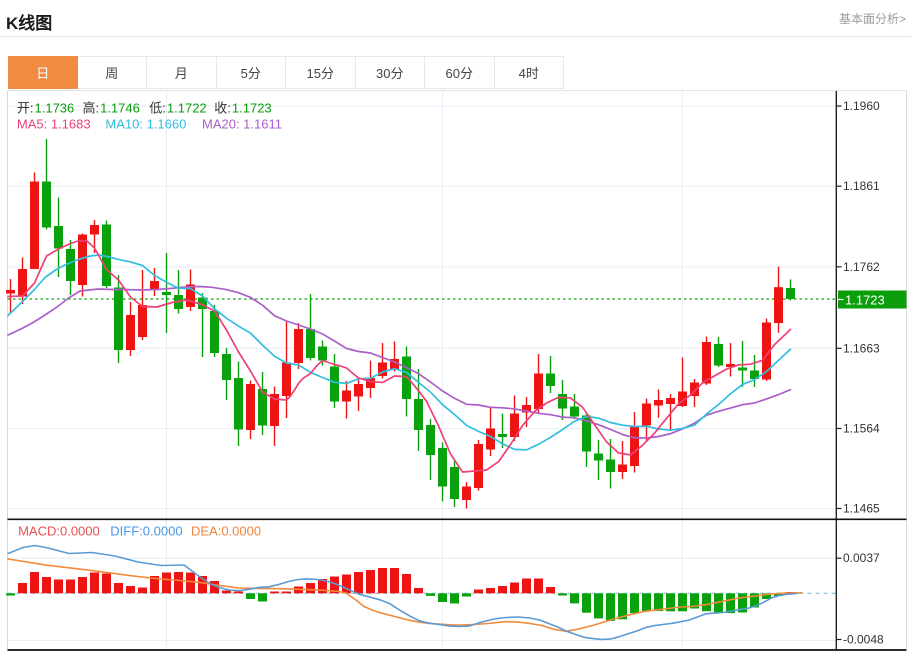  What do you see at coordinates (863, 640) in the screenshot?
I see `svg-text: -0.0048` at bounding box center [863, 640].